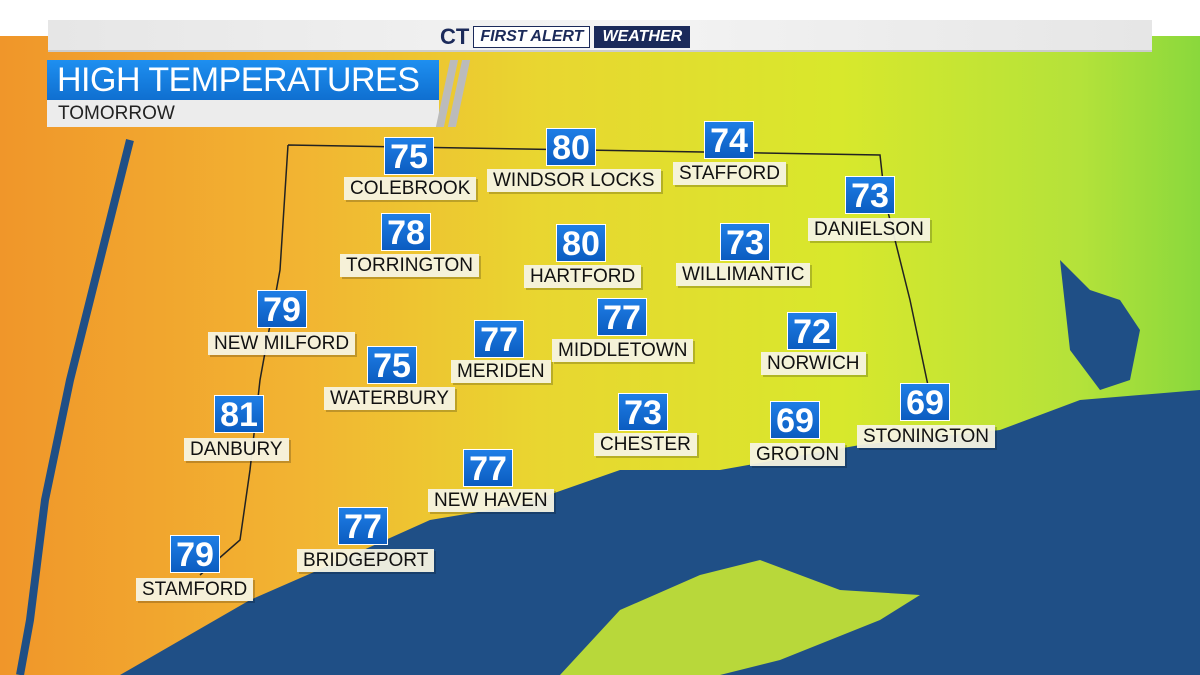 Image resolution: width=1200 pixels, height=675 pixels. What do you see at coordinates (643, 412) in the screenshot?
I see `temp-chester: 73` at bounding box center [643, 412].